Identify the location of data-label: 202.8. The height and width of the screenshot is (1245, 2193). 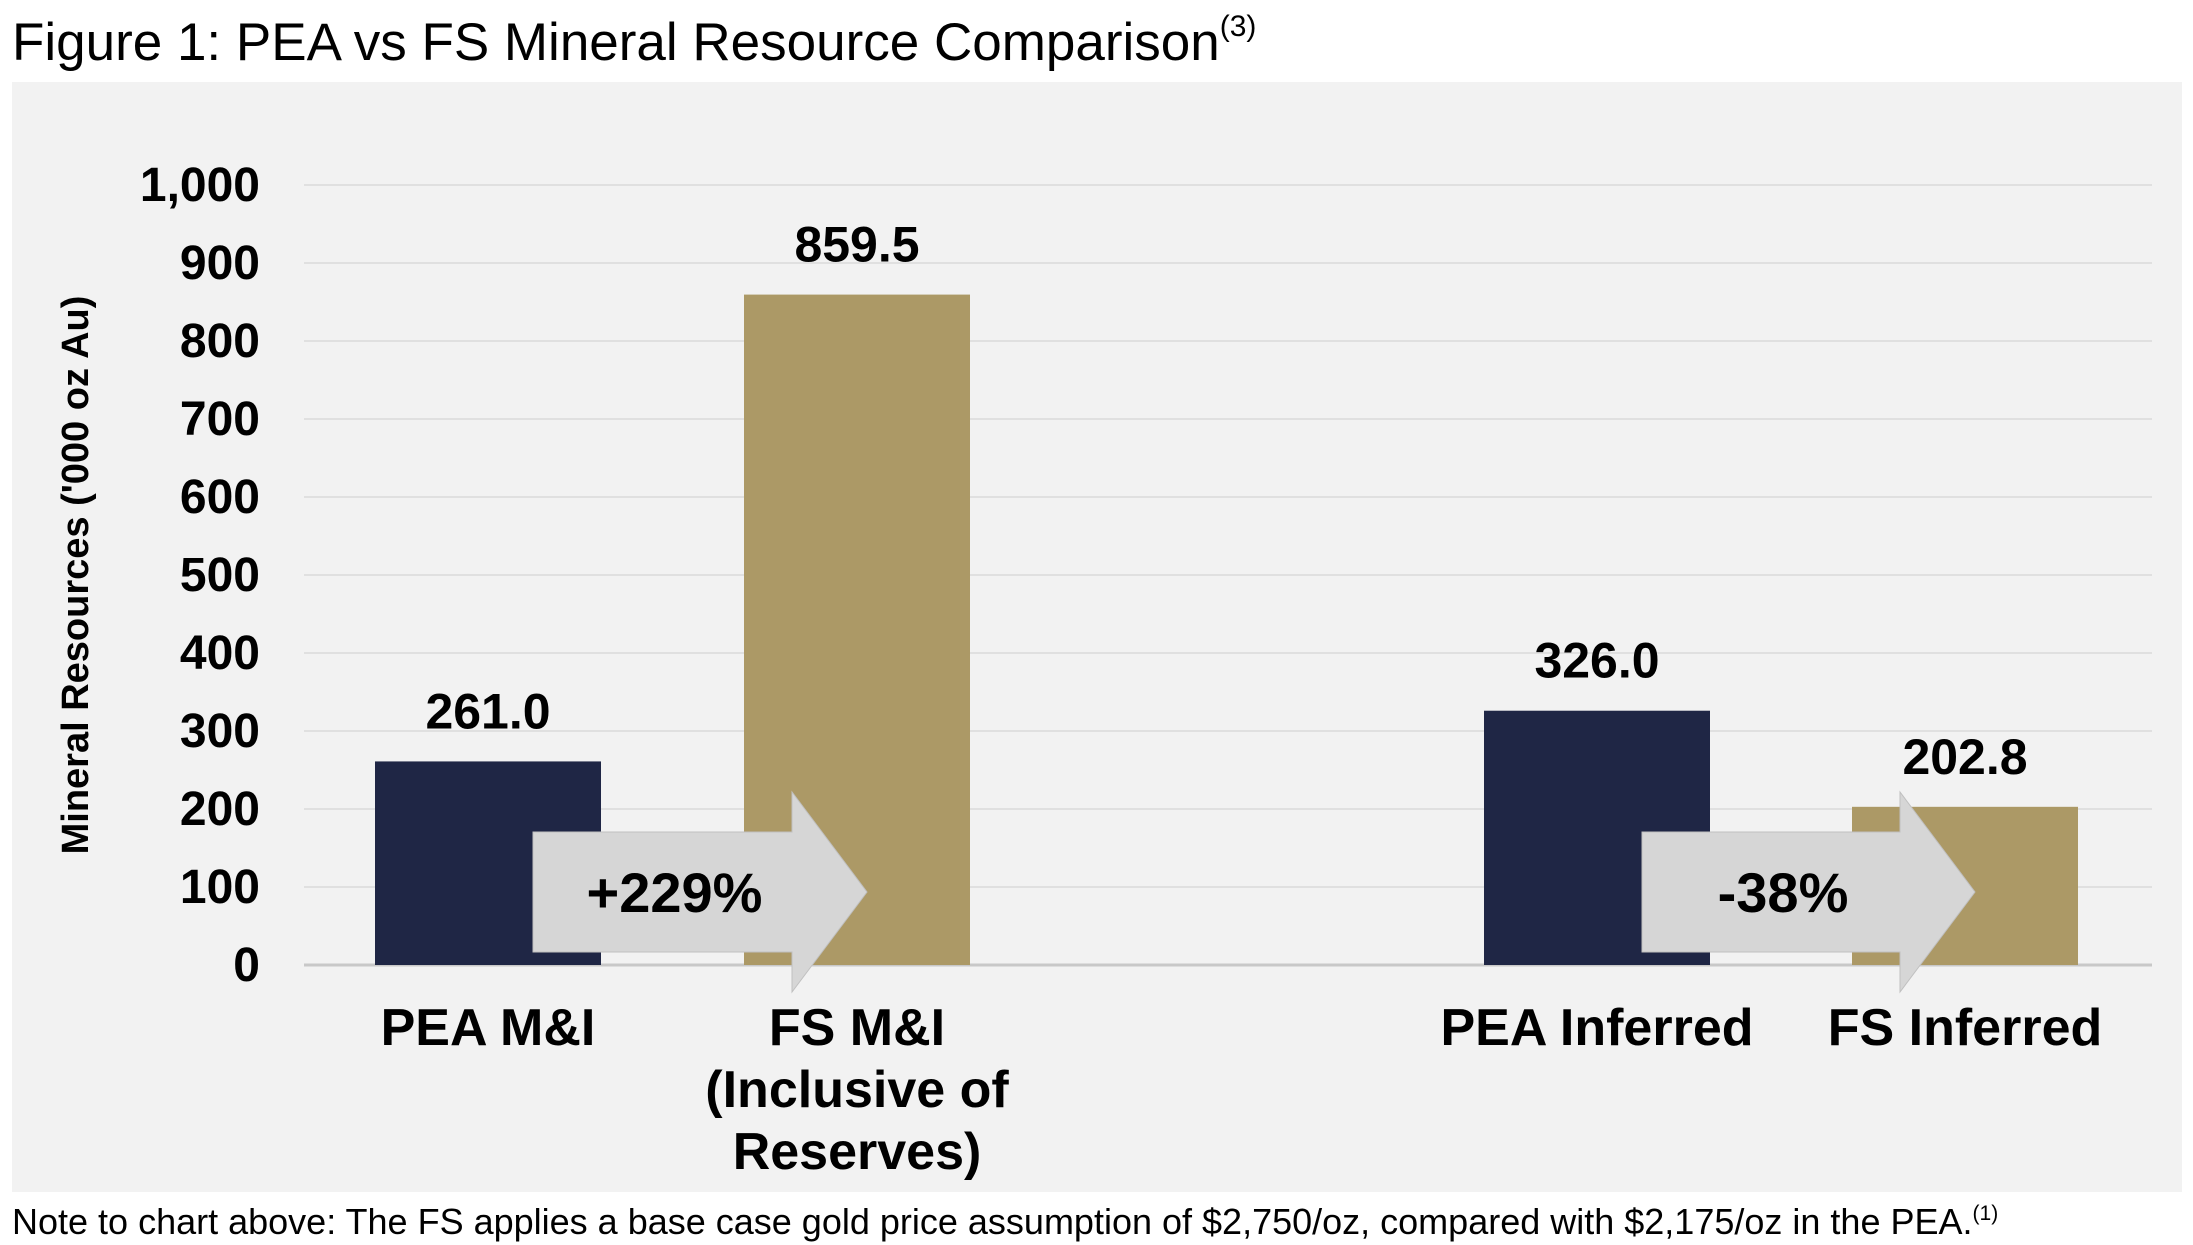
(1964, 757).